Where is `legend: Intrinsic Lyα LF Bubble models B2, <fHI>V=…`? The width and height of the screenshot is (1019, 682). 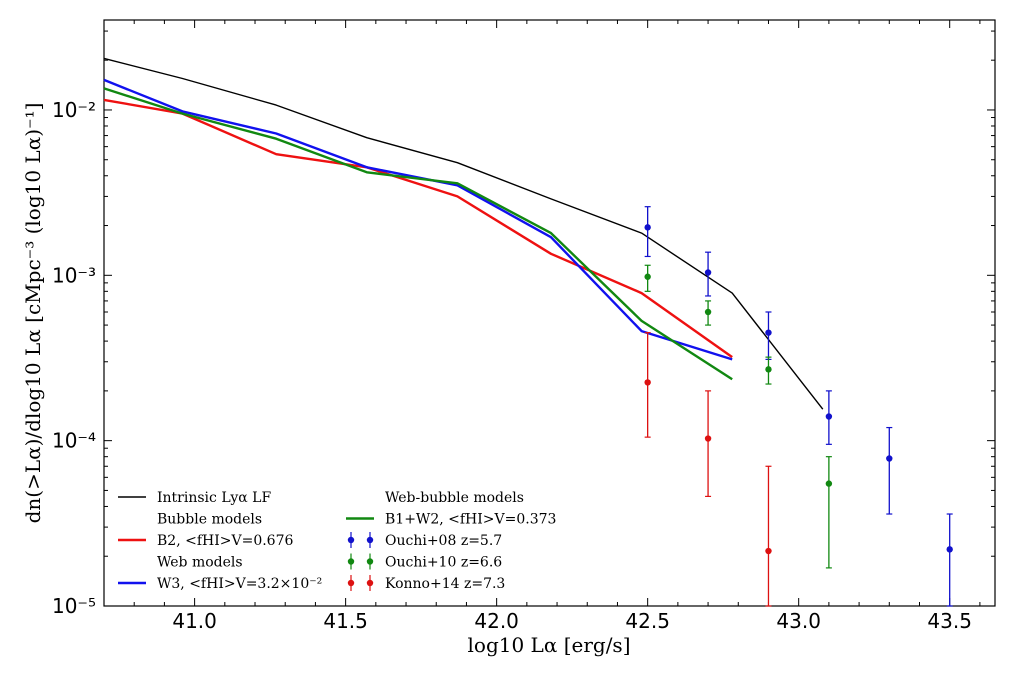 legend: Intrinsic Lyα LF Bubble models B2, <fHI>V=… is located at coordinates (337, 541).